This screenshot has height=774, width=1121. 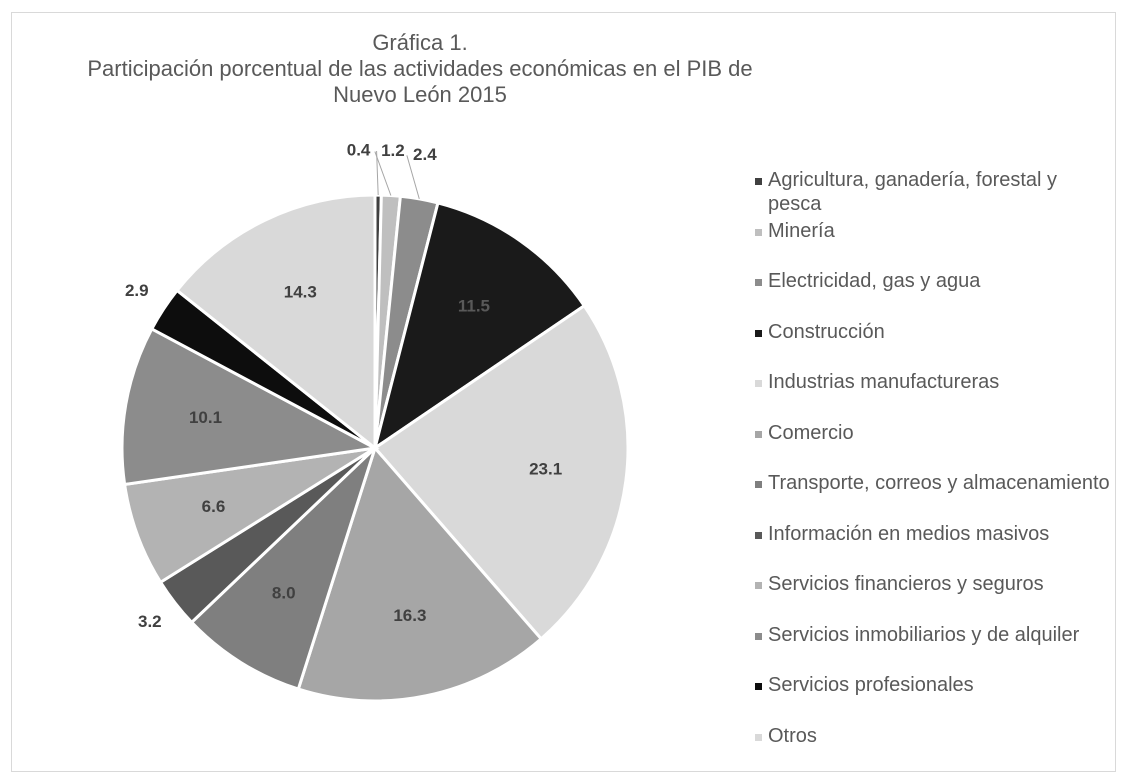 What do you see at coordinates (419, 42) in the screenshot?
I see `chart-title: Gráfica 1.` at bounding box center [419, 42].